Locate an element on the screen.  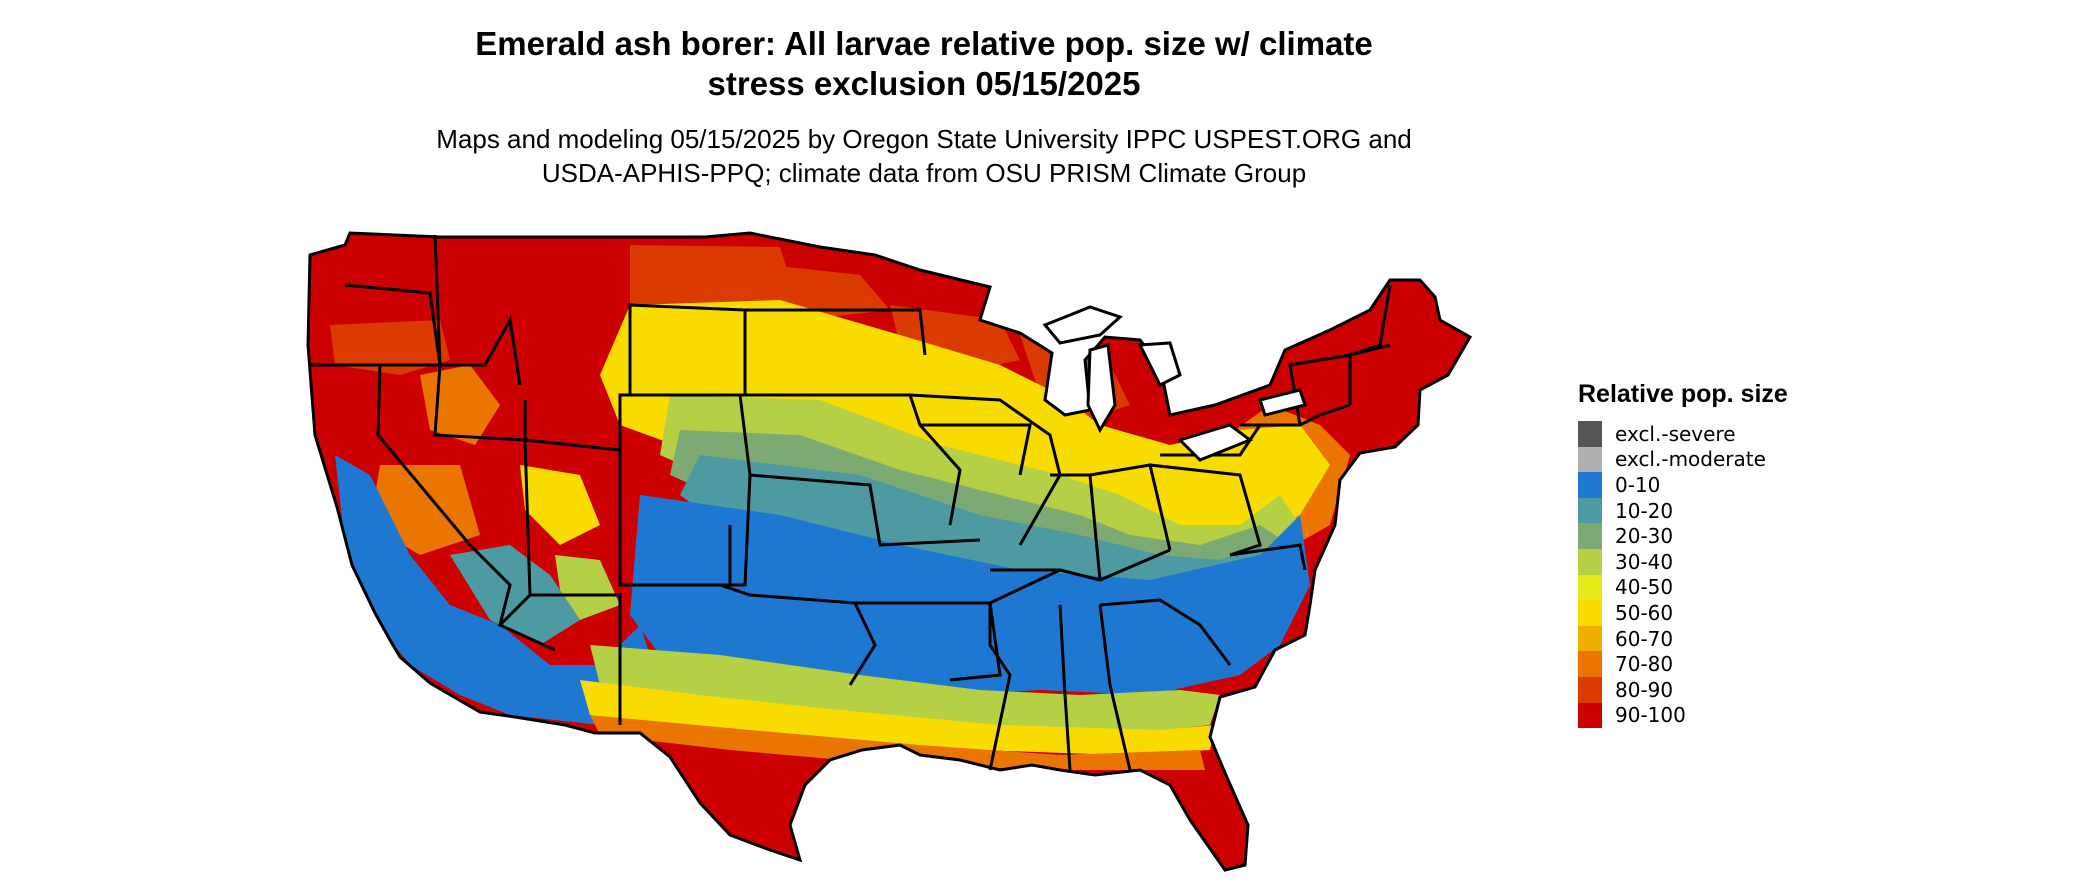
legend-title: Relative pop. size is located at coordinates (1683, 394).